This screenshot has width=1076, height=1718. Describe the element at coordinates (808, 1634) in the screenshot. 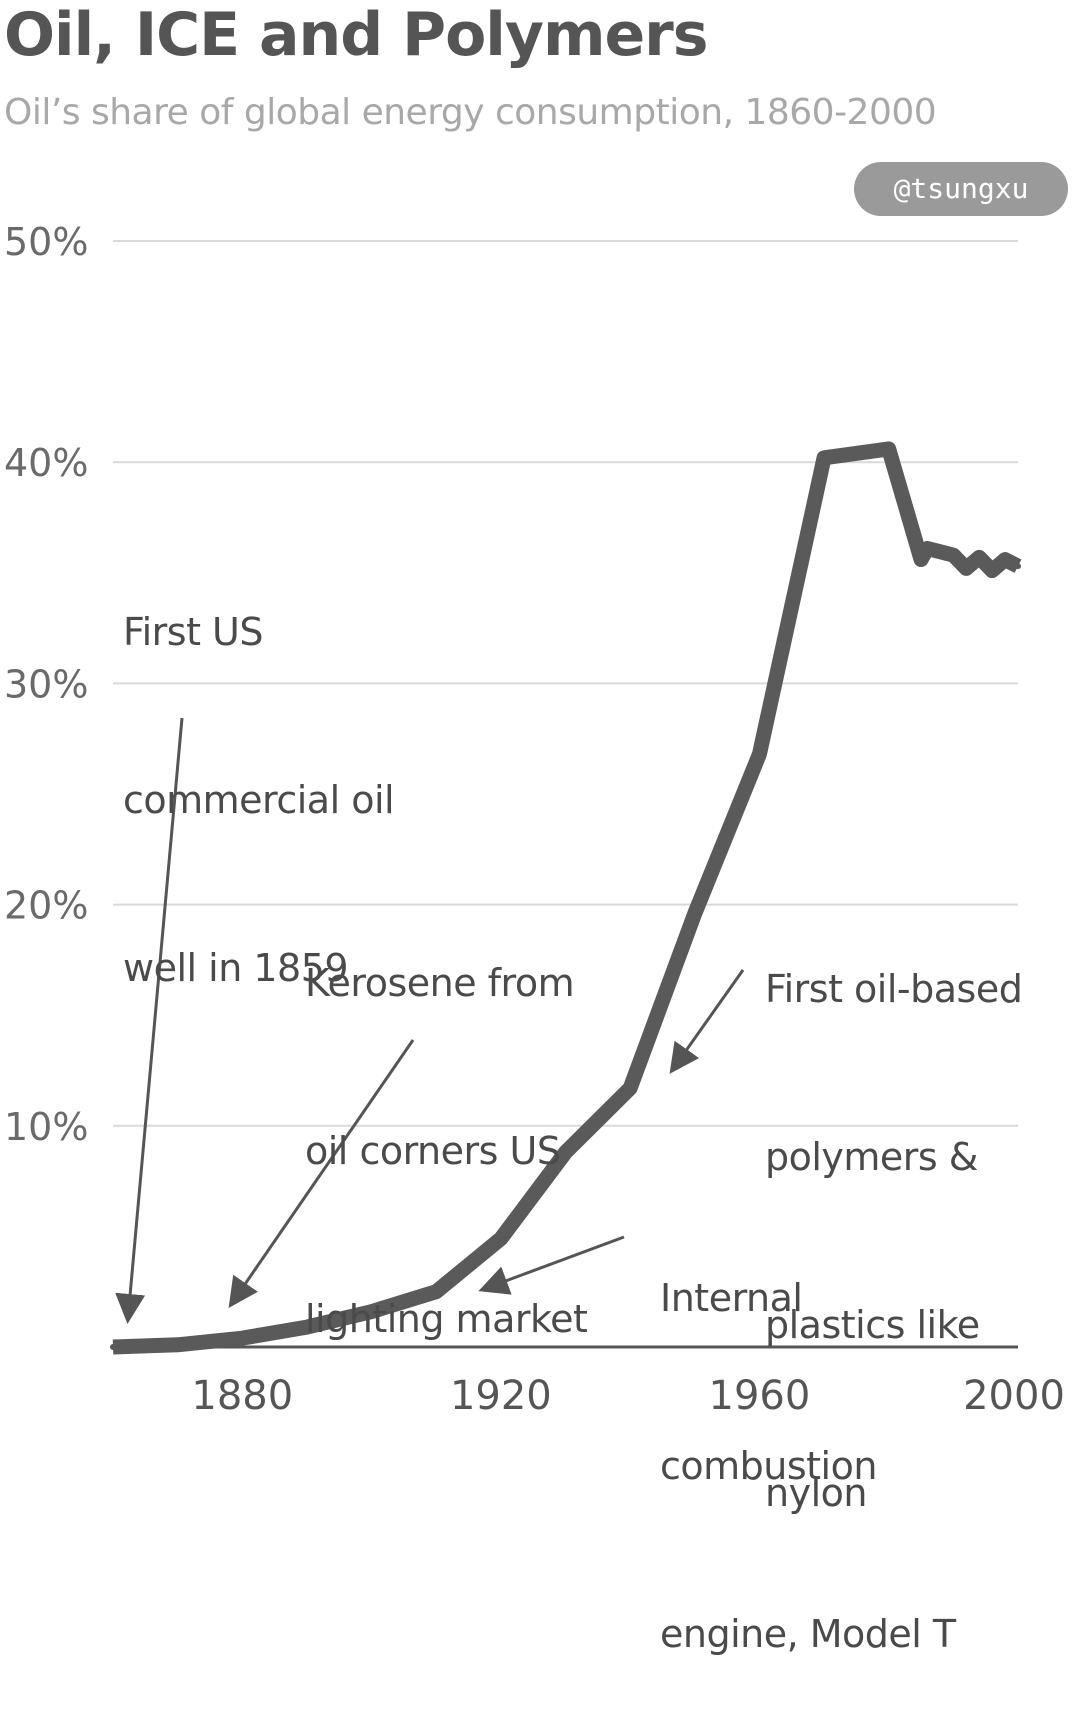

I see `annotation-line: engine, Model T` at that location.